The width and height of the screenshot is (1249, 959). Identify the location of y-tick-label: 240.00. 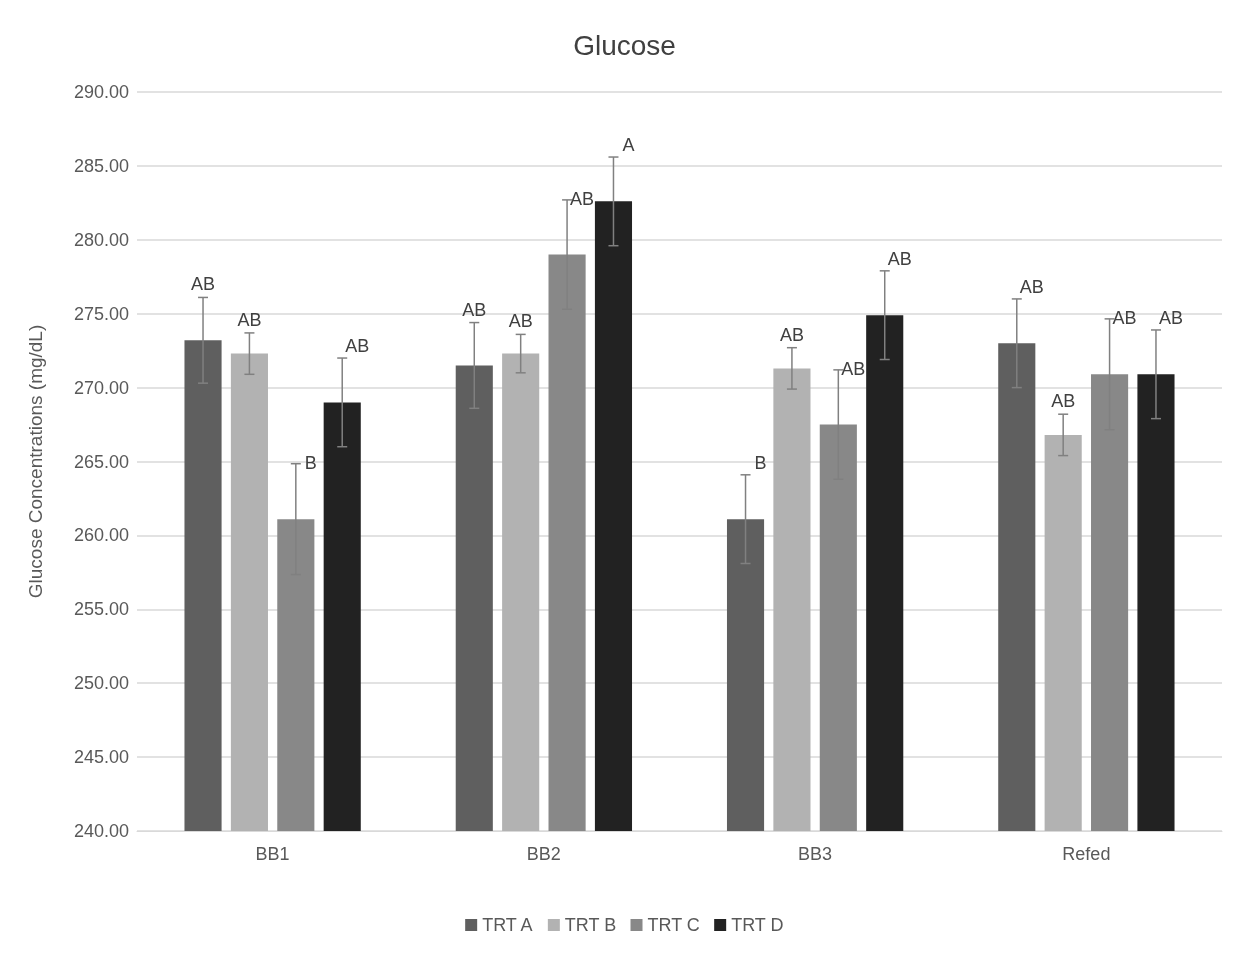
(101, 831).